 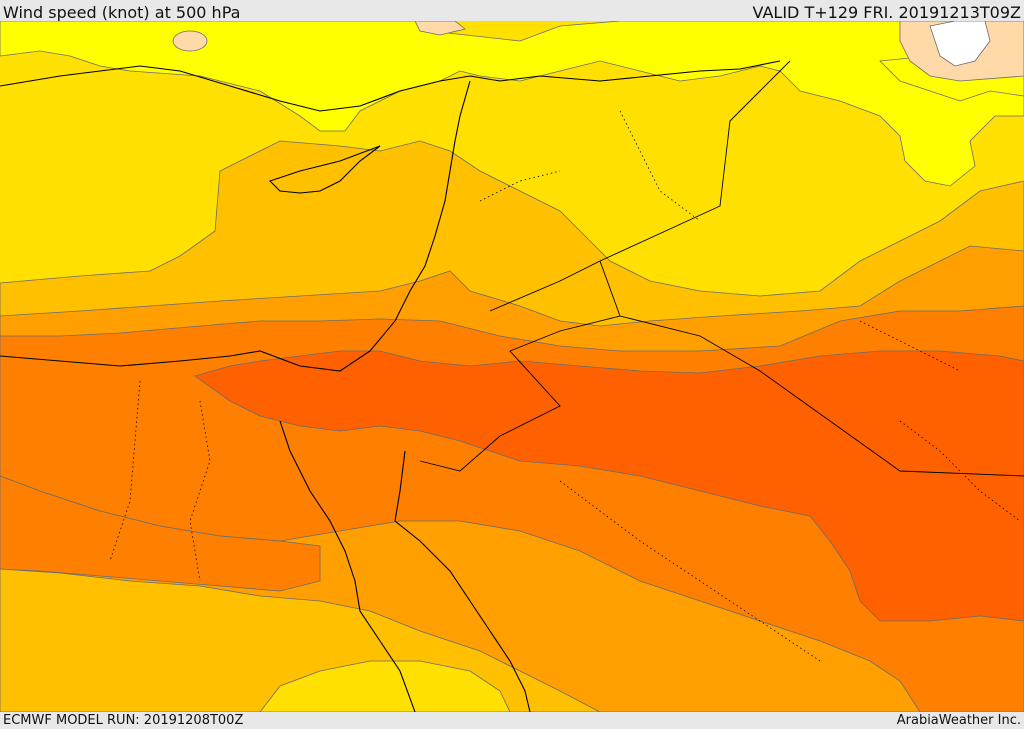 I want to click on model-run-label: ECMWF MODEL RUN: 20191208T00Z, so click(x=123, y=720).